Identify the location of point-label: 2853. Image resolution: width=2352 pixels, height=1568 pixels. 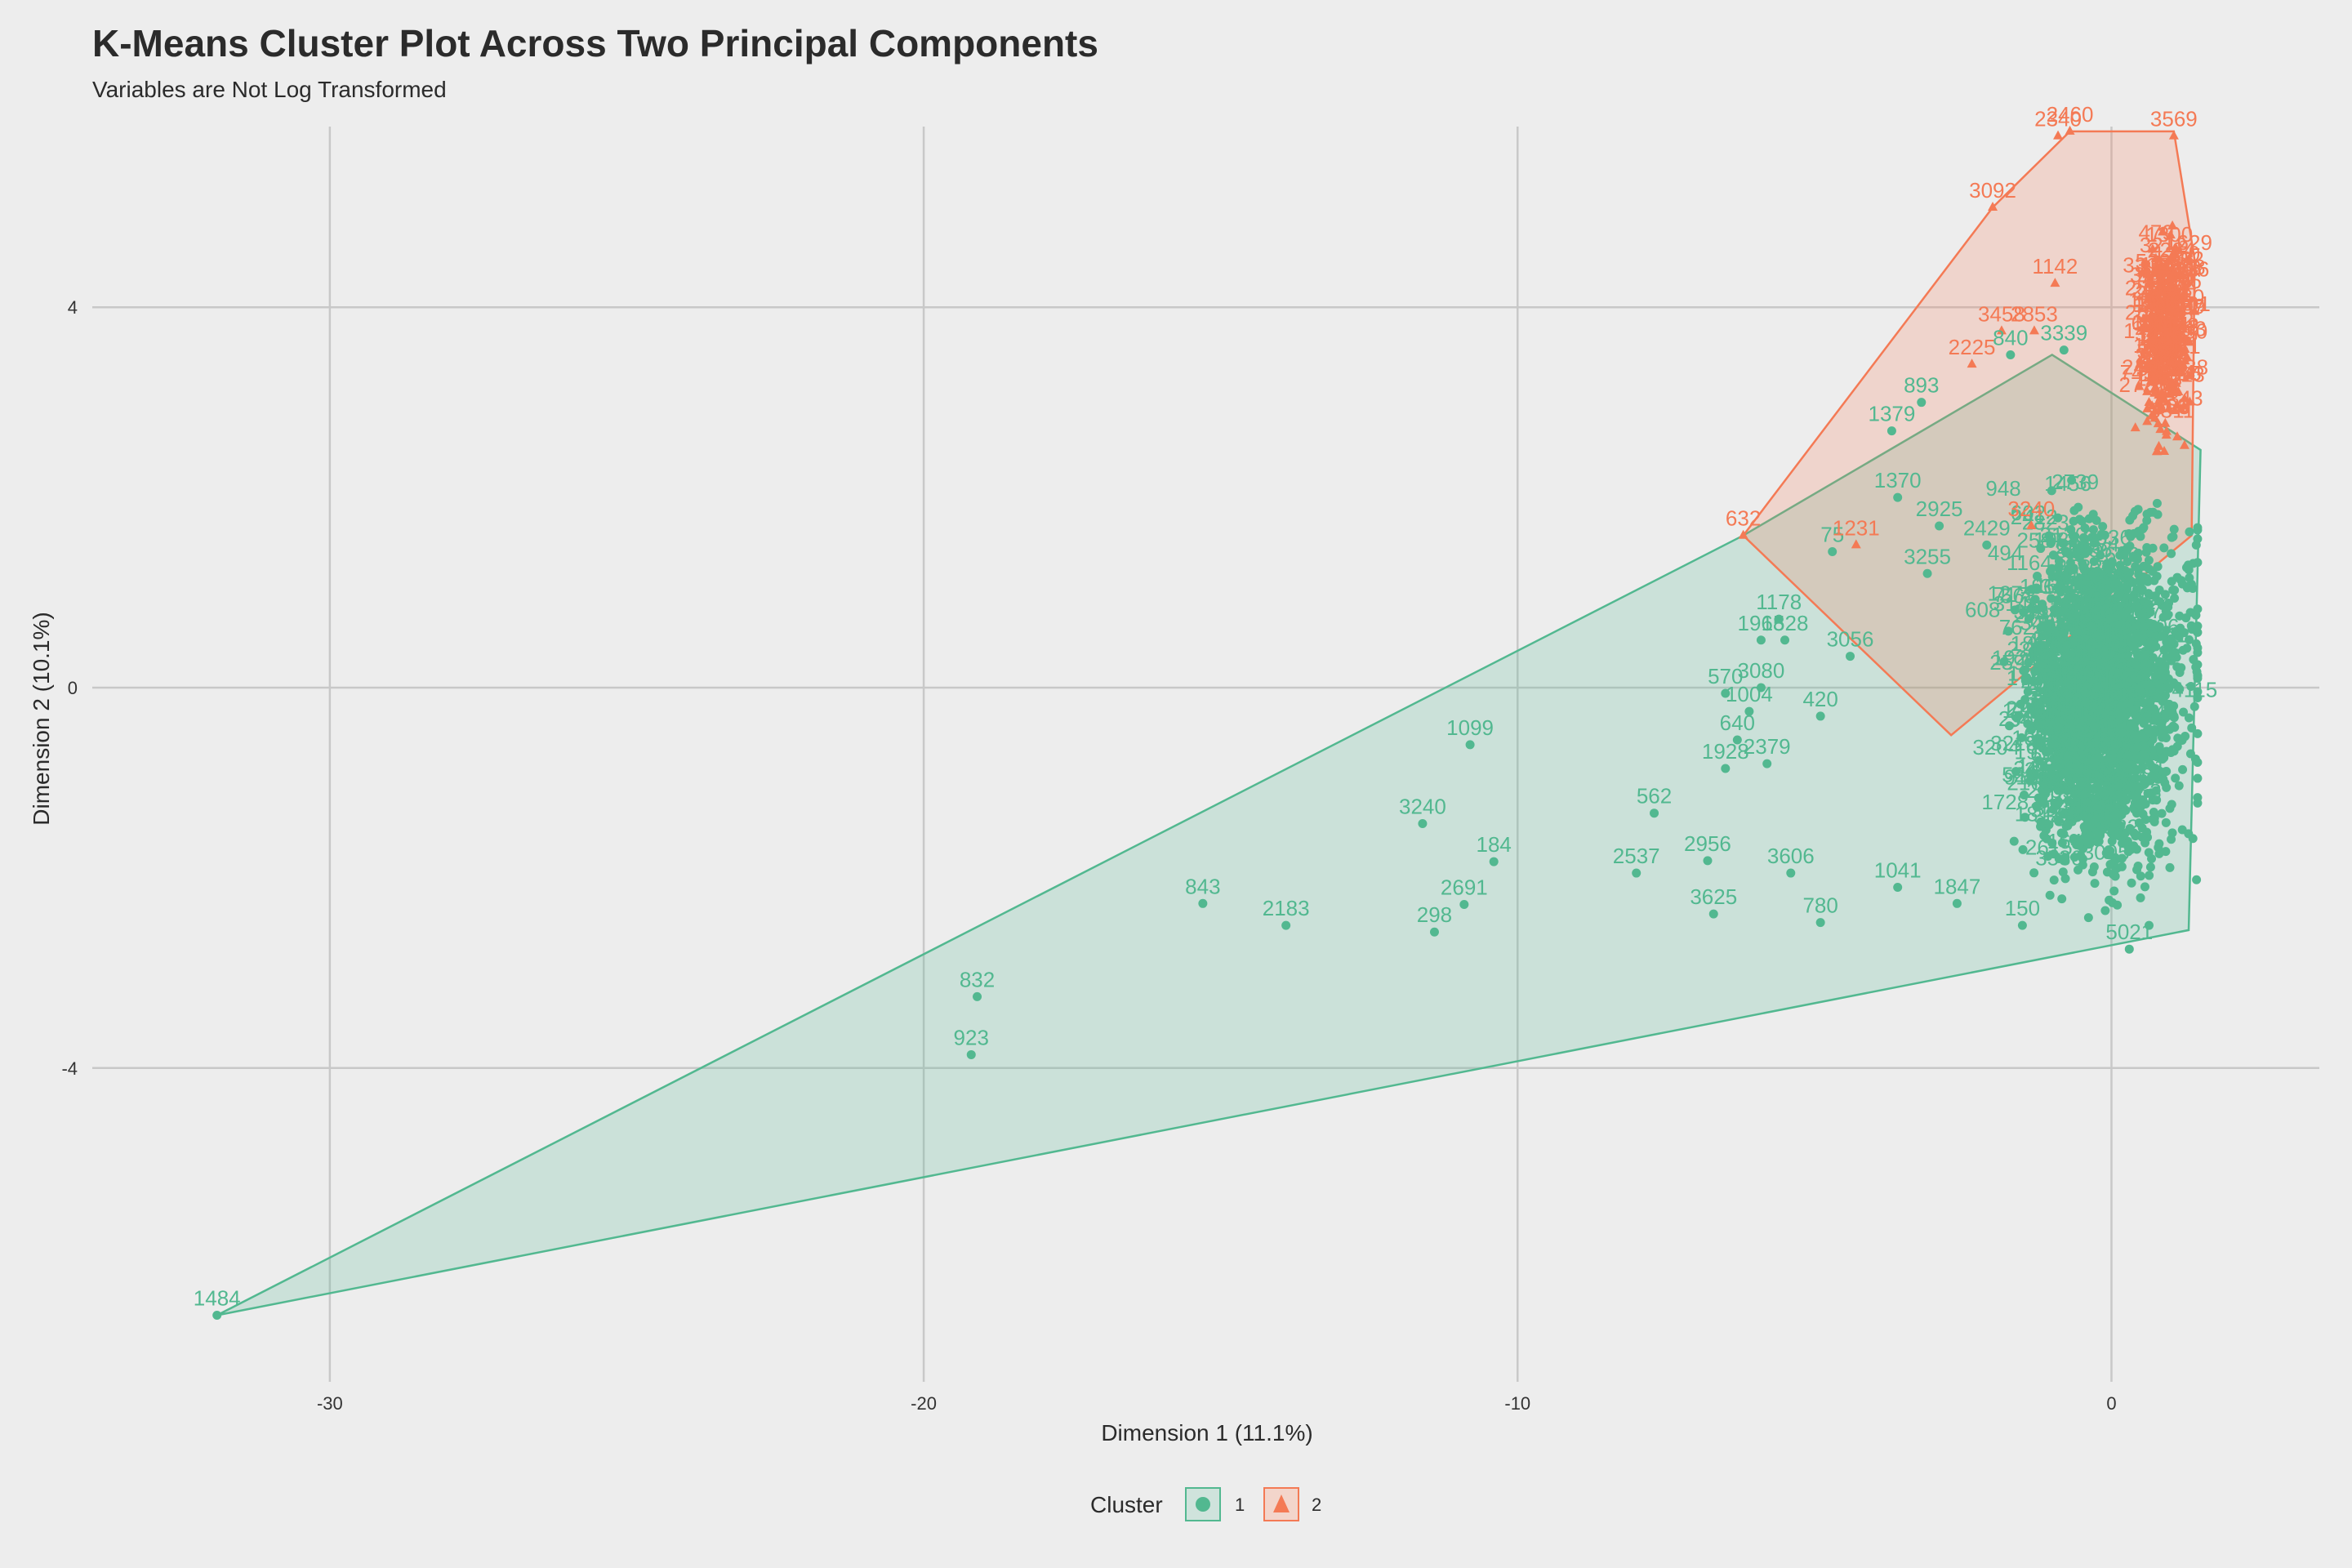
(2034, 313).